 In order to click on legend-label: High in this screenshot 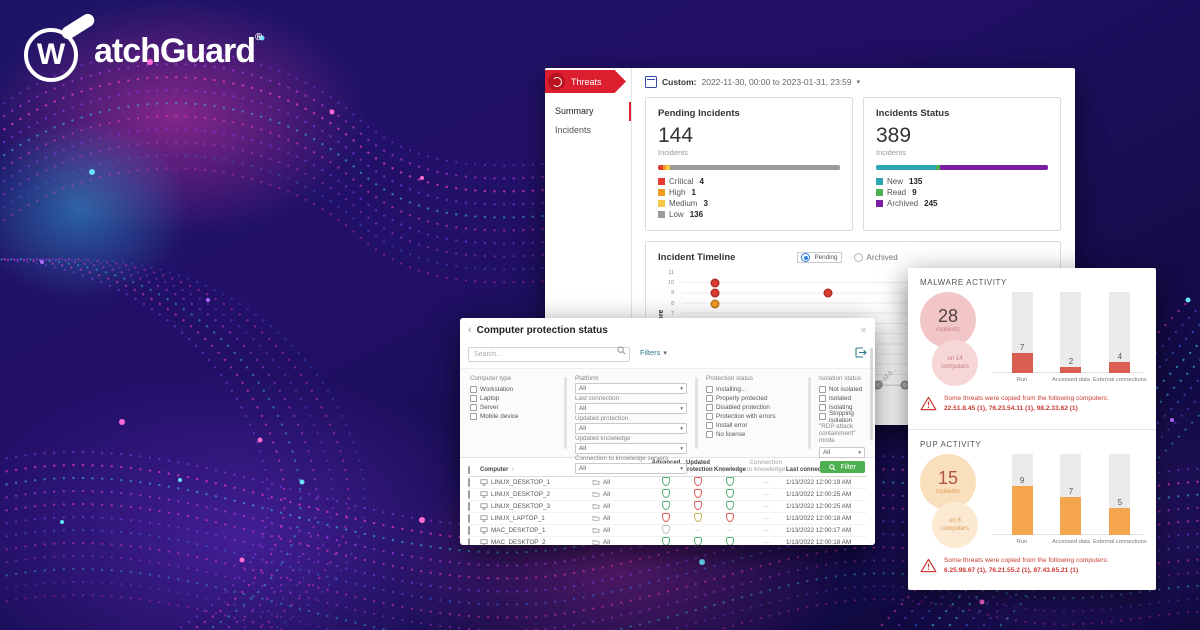, I will do `click(677, 192)`.